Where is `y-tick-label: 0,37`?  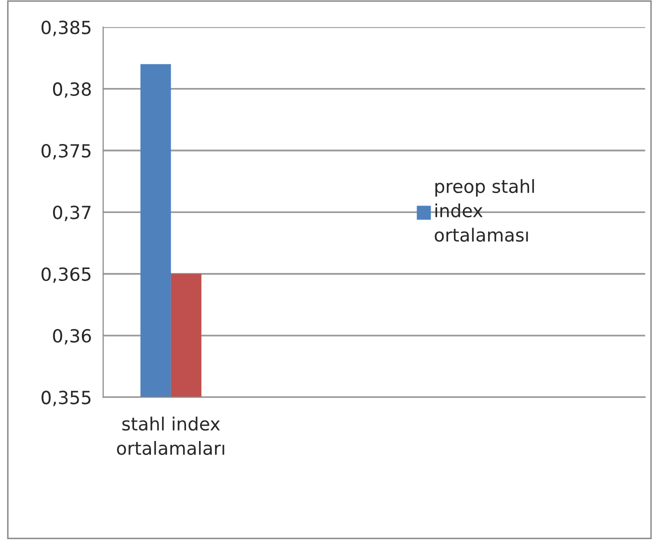
y-tick-label: 0,37 is located at coordinates (72, 214).